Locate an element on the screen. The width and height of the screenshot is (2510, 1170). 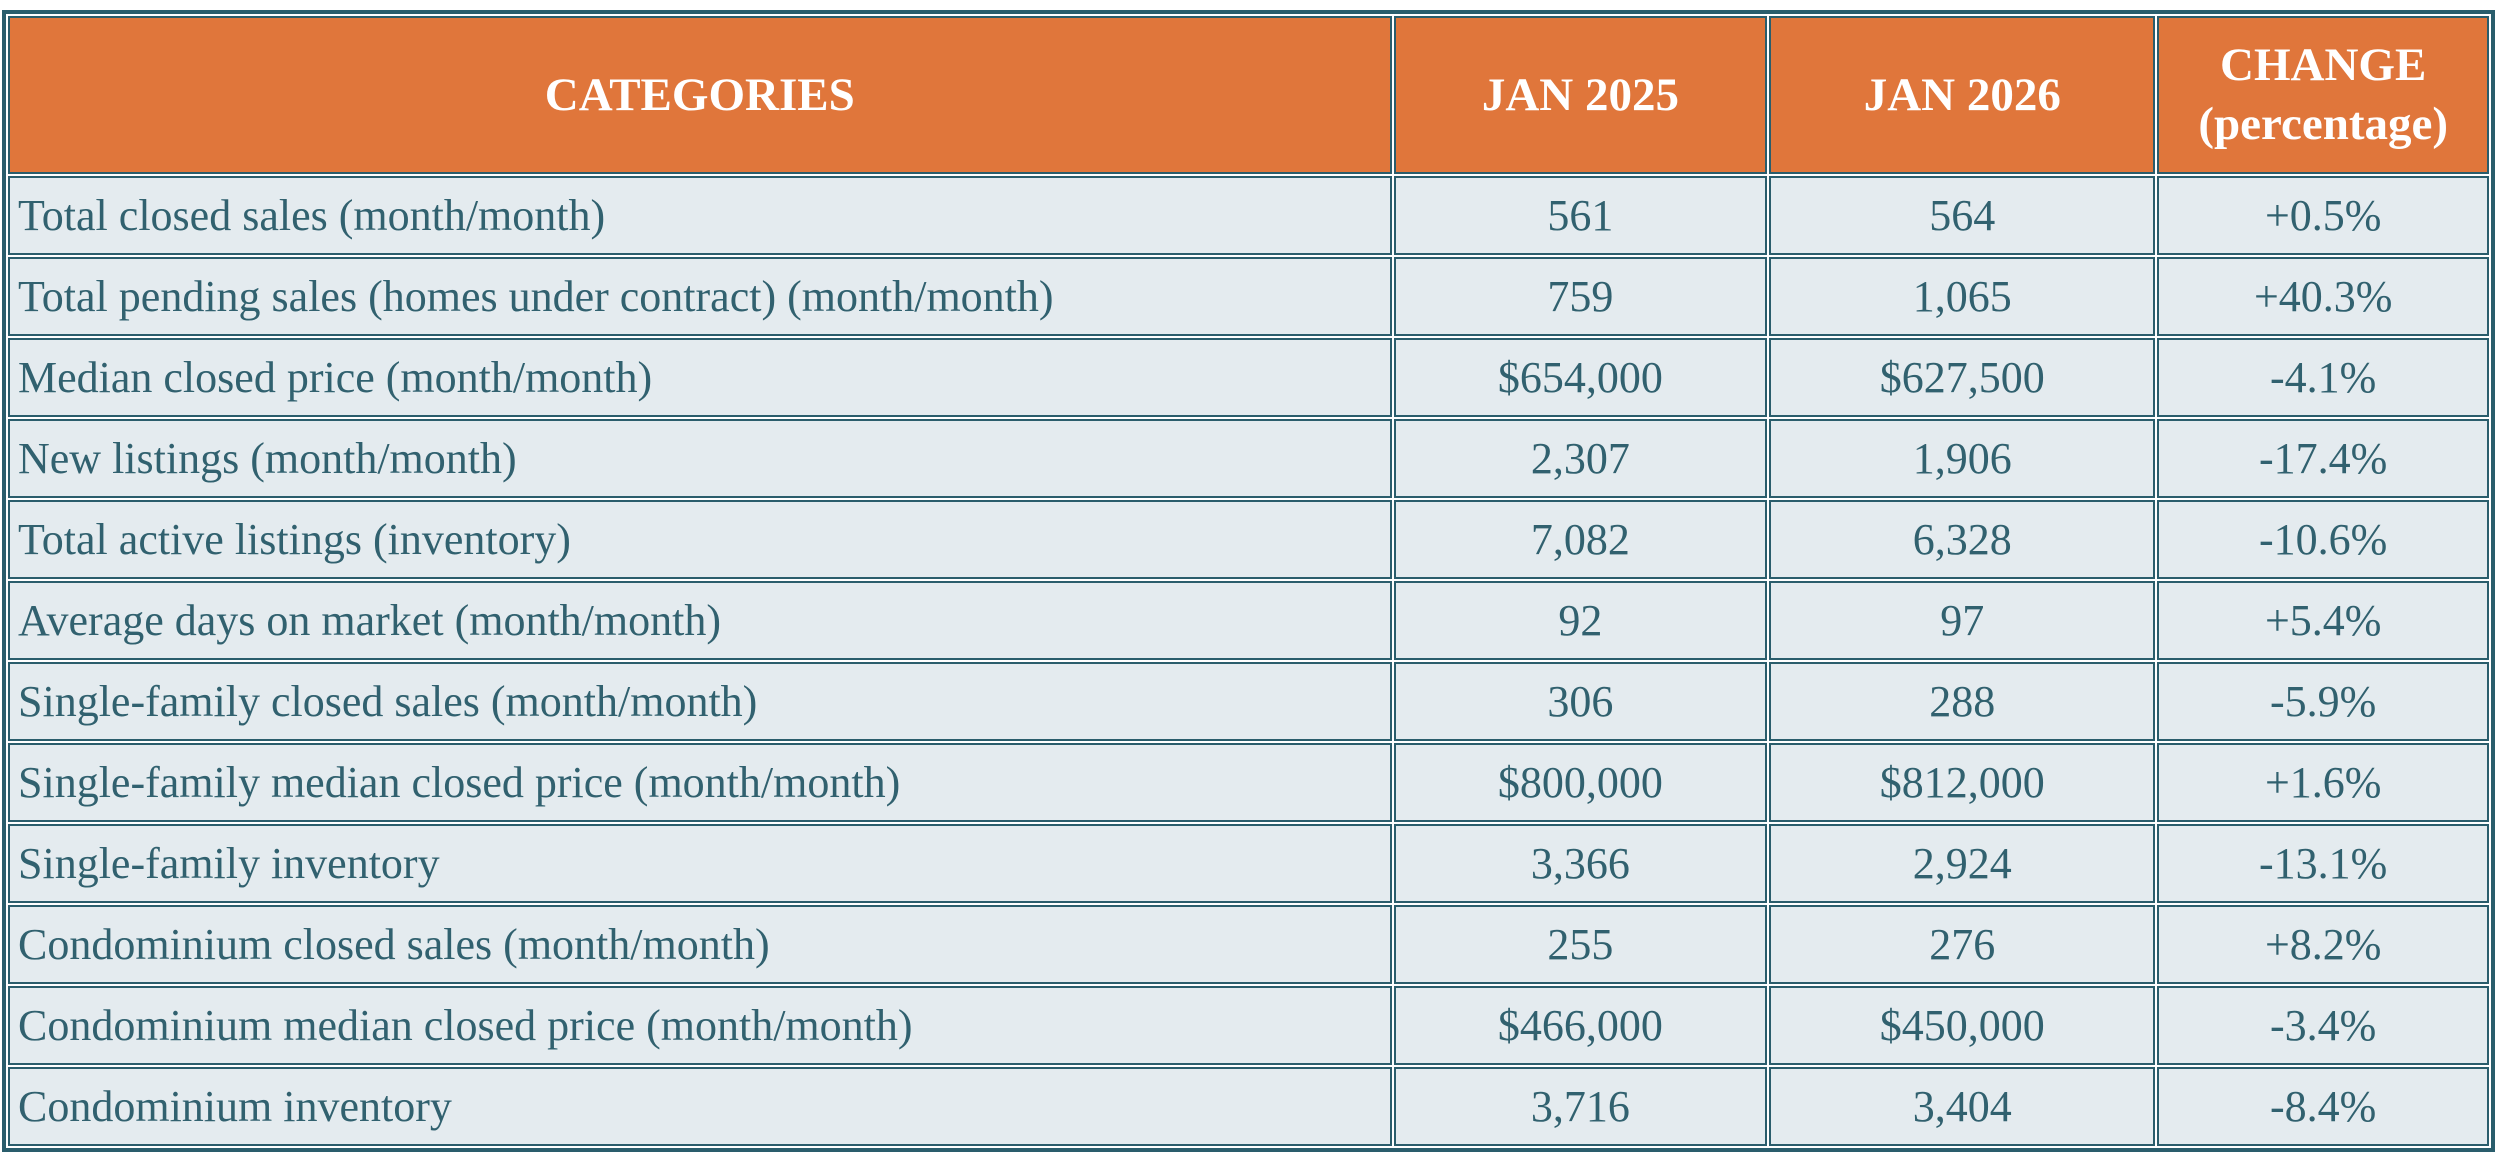
column-header-categories: CATEGORIES is located at coordinates (700, 95).